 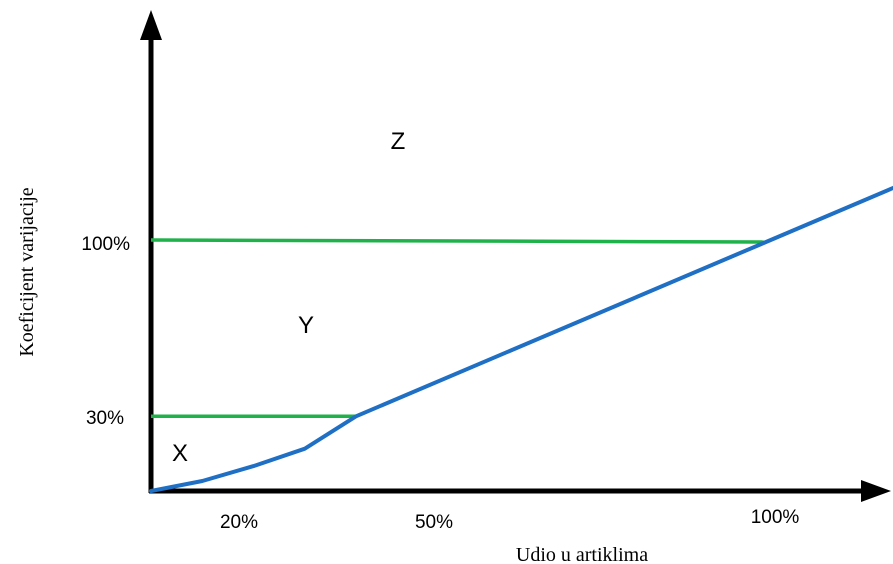 I want to click on y-axis-arrow-icon, so click(x=151, y=25).